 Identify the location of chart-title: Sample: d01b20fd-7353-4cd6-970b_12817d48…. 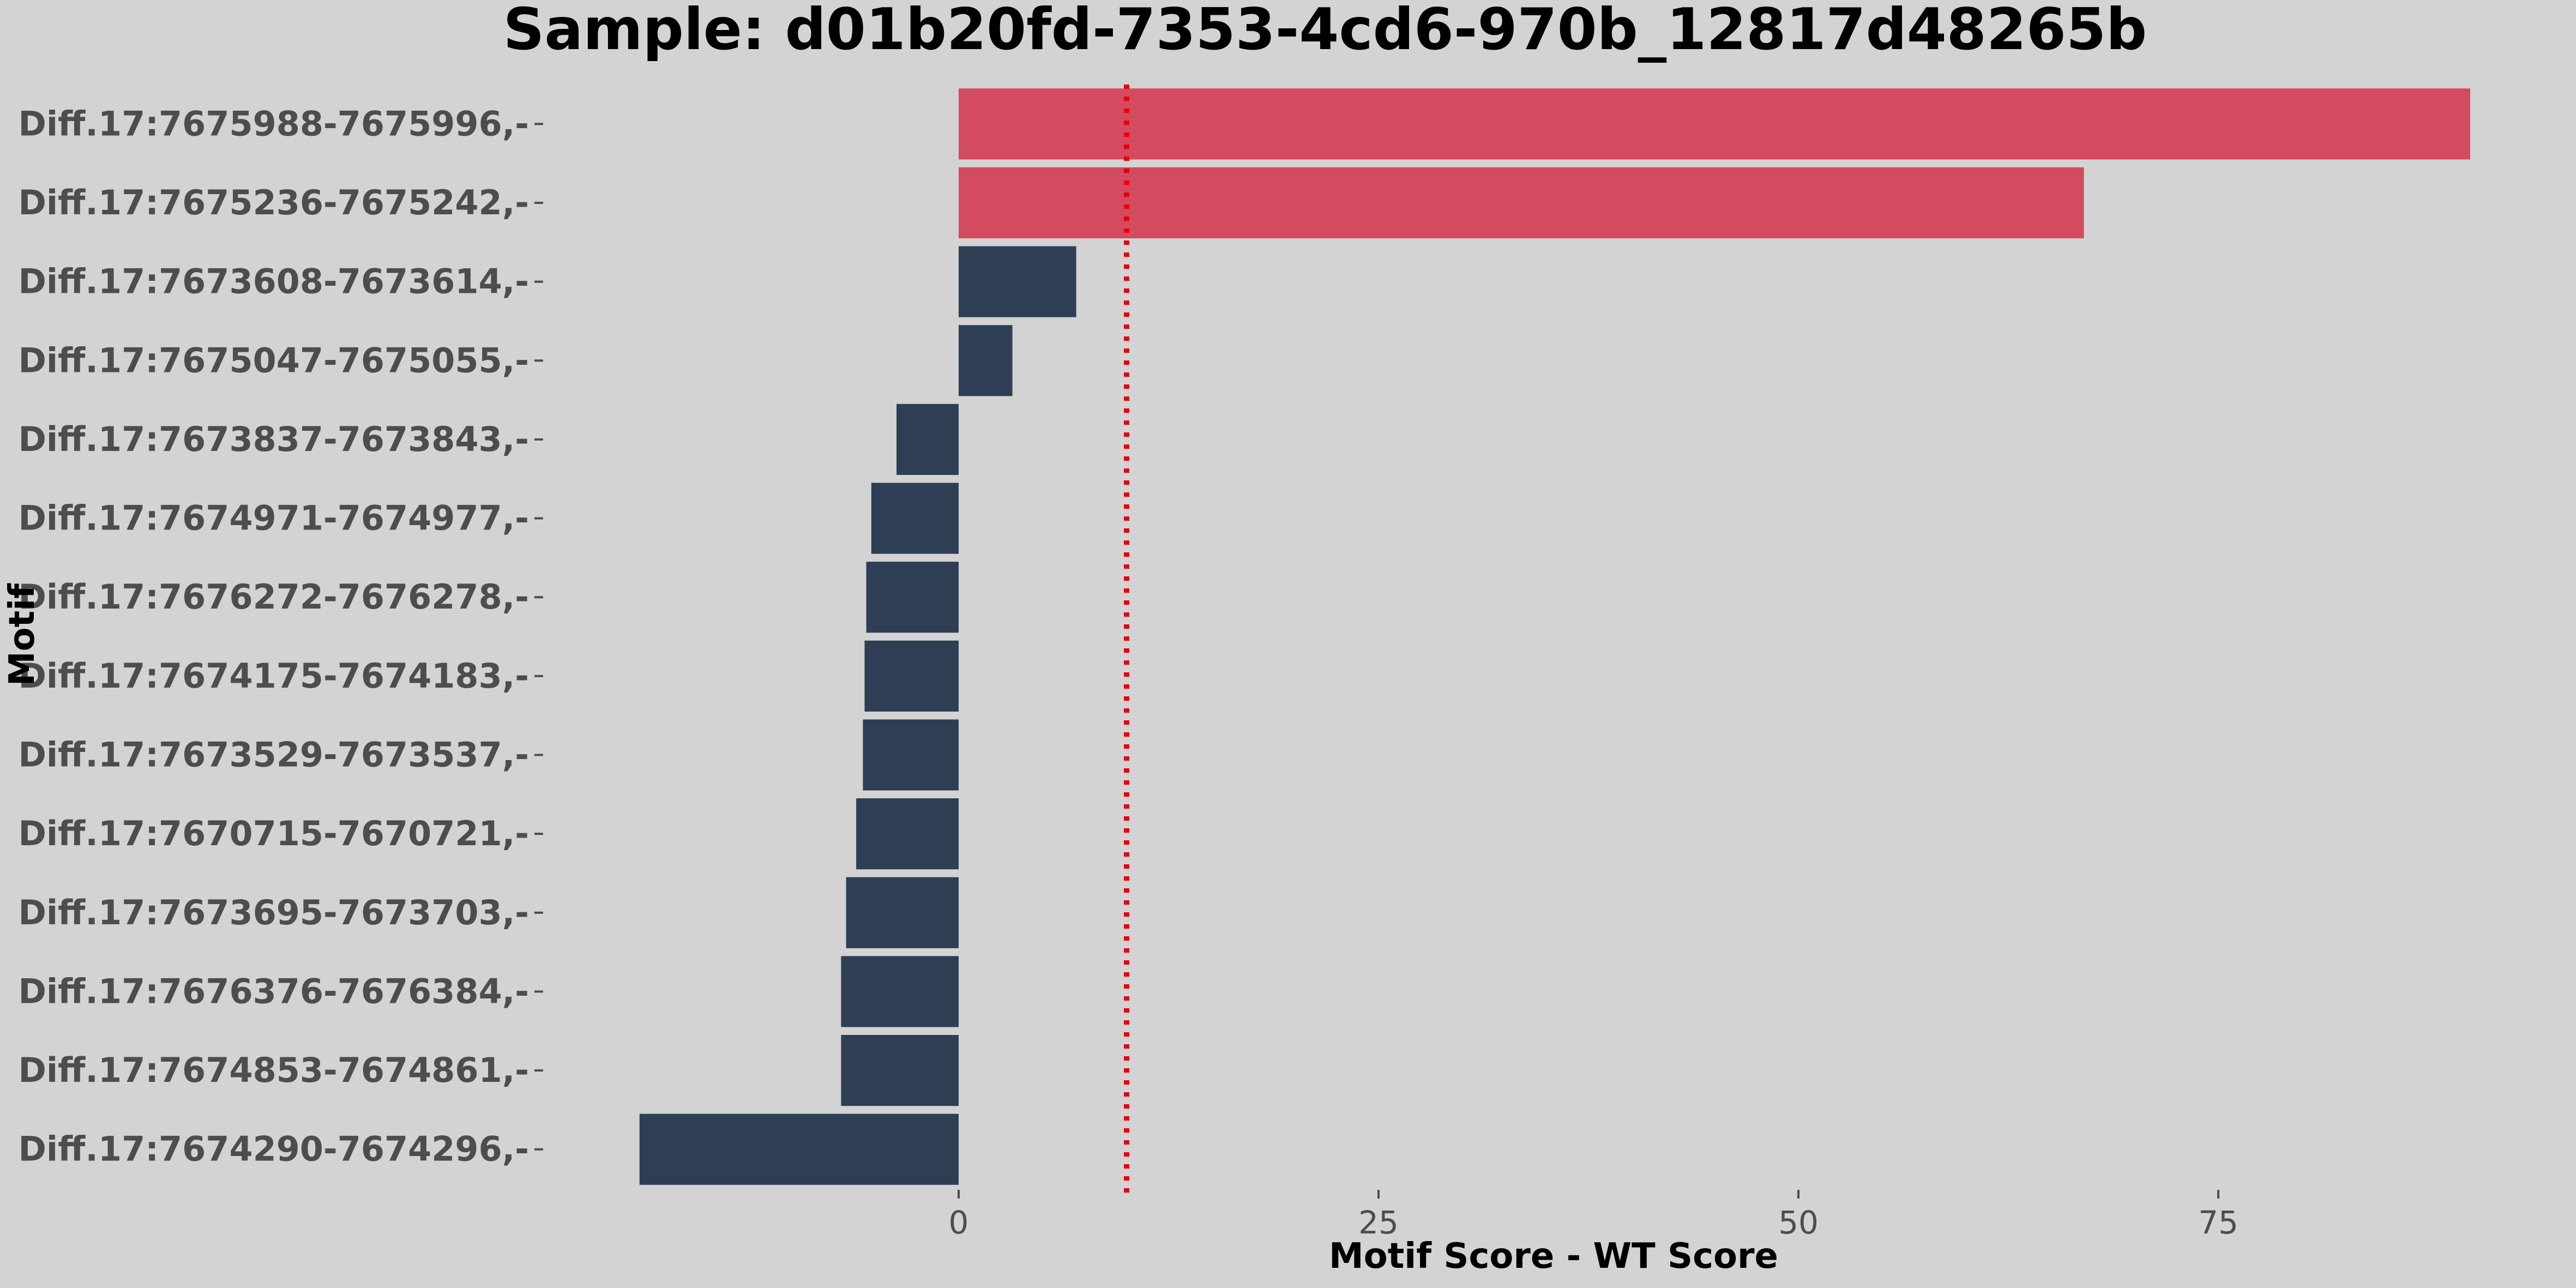
(1325, 31).